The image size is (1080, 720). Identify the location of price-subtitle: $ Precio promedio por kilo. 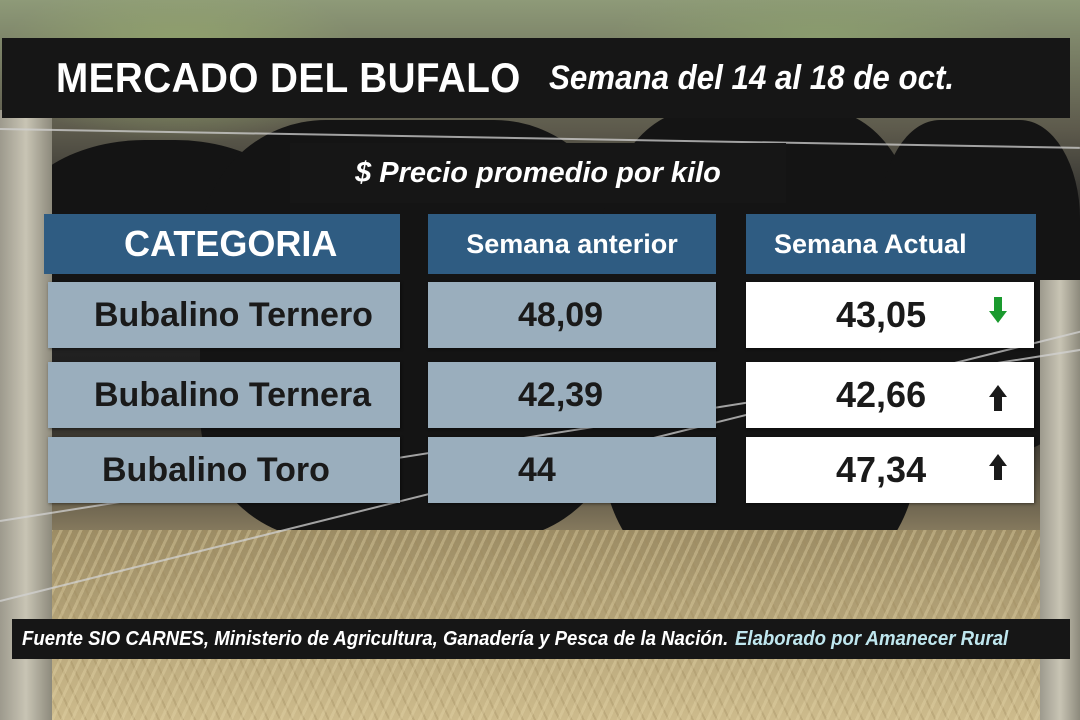
(538, 173).